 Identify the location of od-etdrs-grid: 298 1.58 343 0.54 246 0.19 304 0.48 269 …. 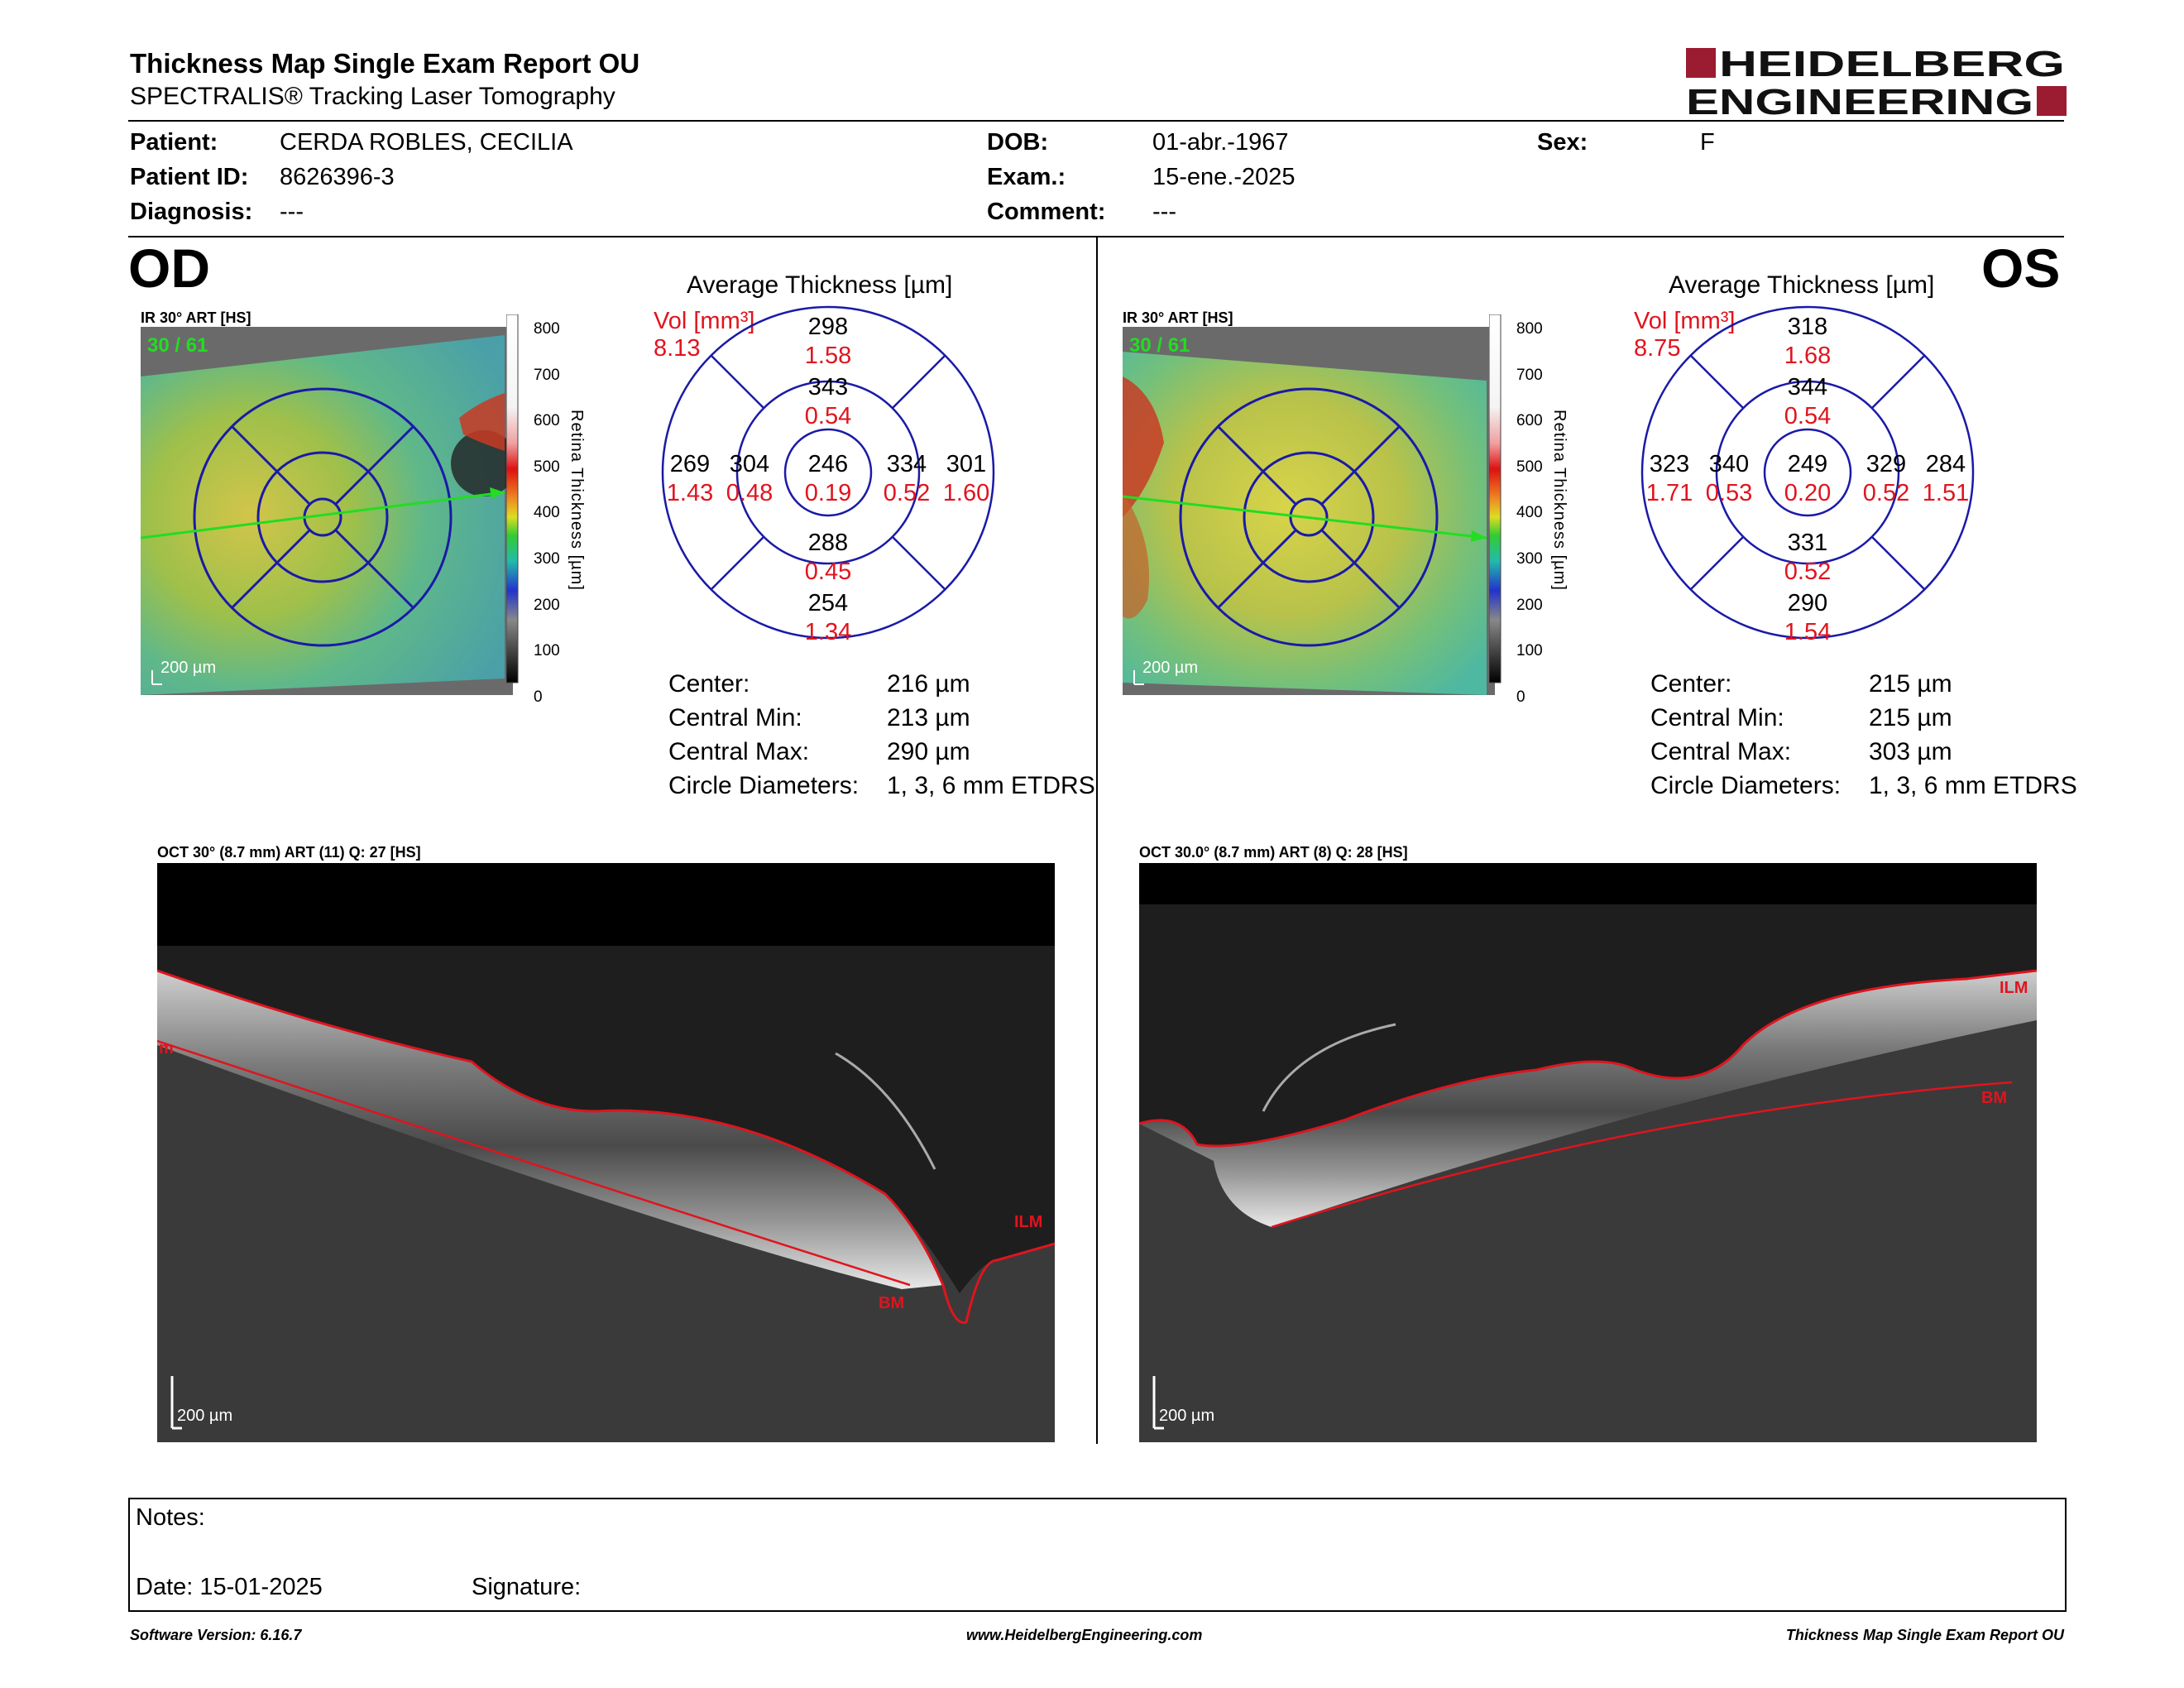
(828, 472).